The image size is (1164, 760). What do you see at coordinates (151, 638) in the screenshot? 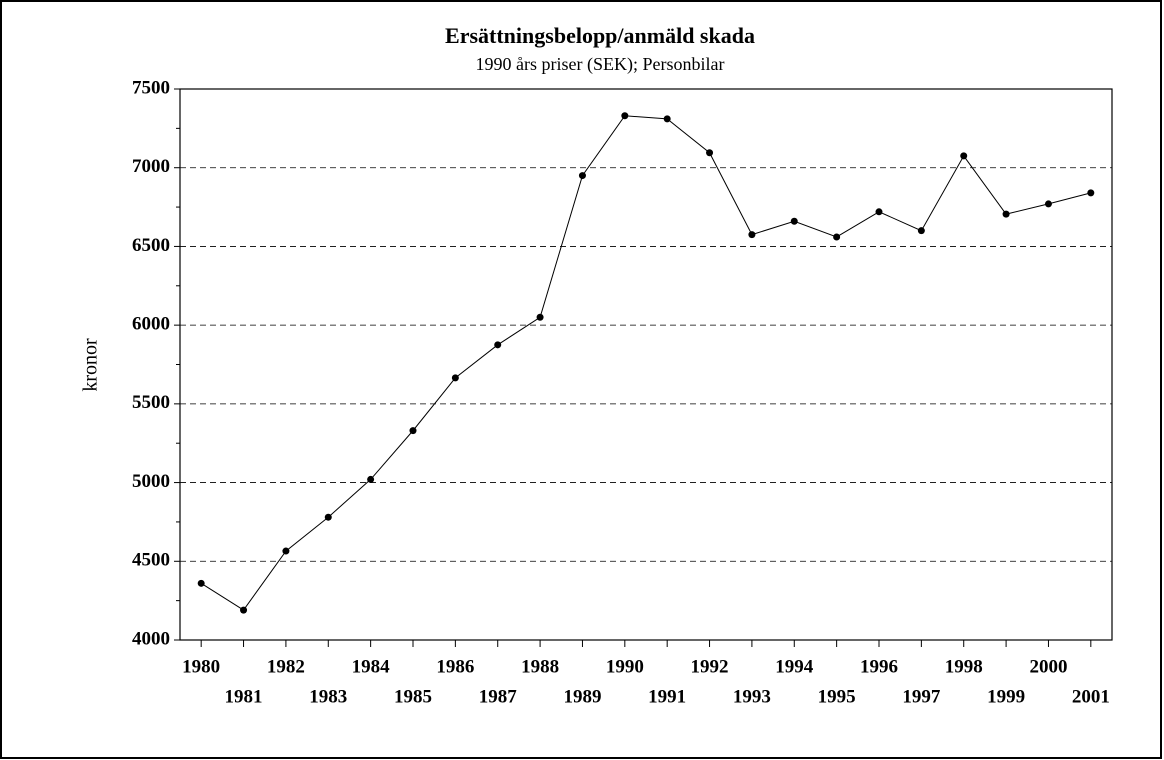
I see `y-tick-label: 4000` at bounding box center [151, 638].